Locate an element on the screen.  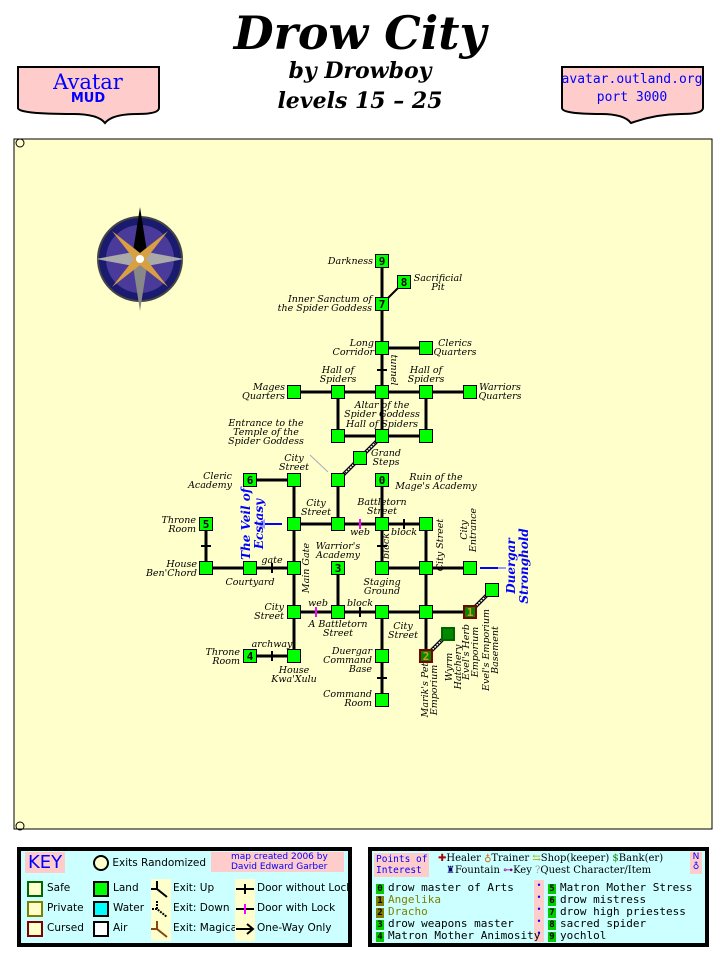
server-badge: avatar.outland.org port 3000 is located at coordinates (632, 95).